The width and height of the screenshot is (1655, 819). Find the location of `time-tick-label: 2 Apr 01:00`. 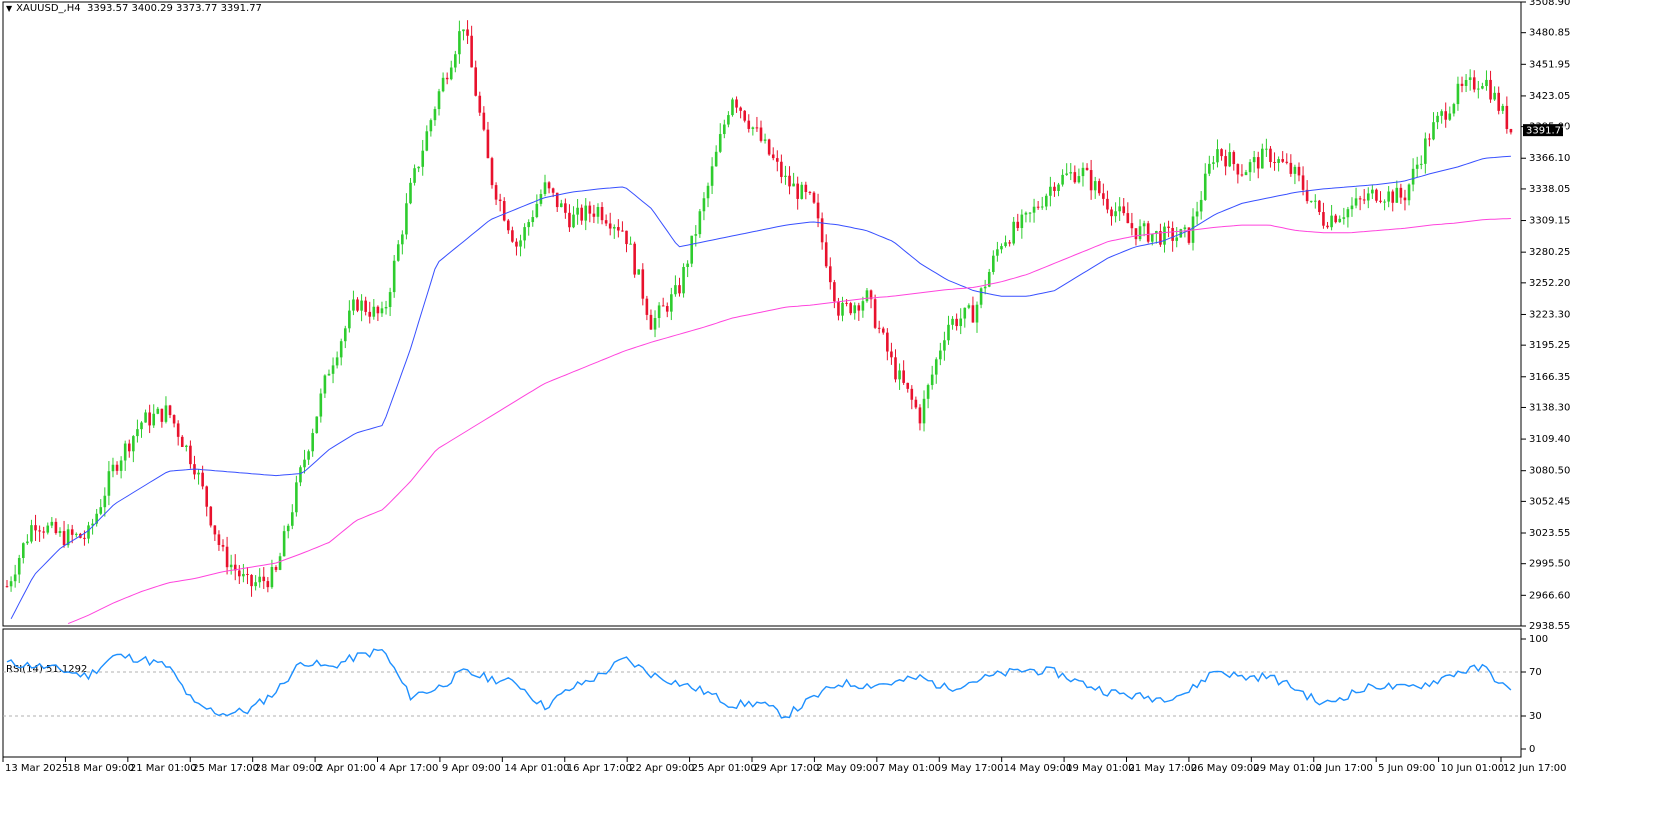

time-tick-label: 2 Apr 01:00 is located at coordinates (346, 768).